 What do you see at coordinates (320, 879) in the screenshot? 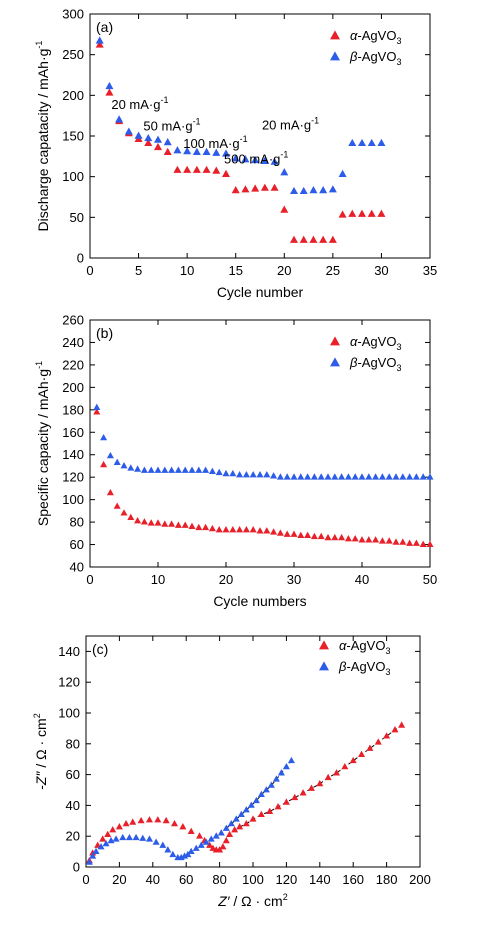
I see `x-tick-label: 140` at bounding box center [320, 879].